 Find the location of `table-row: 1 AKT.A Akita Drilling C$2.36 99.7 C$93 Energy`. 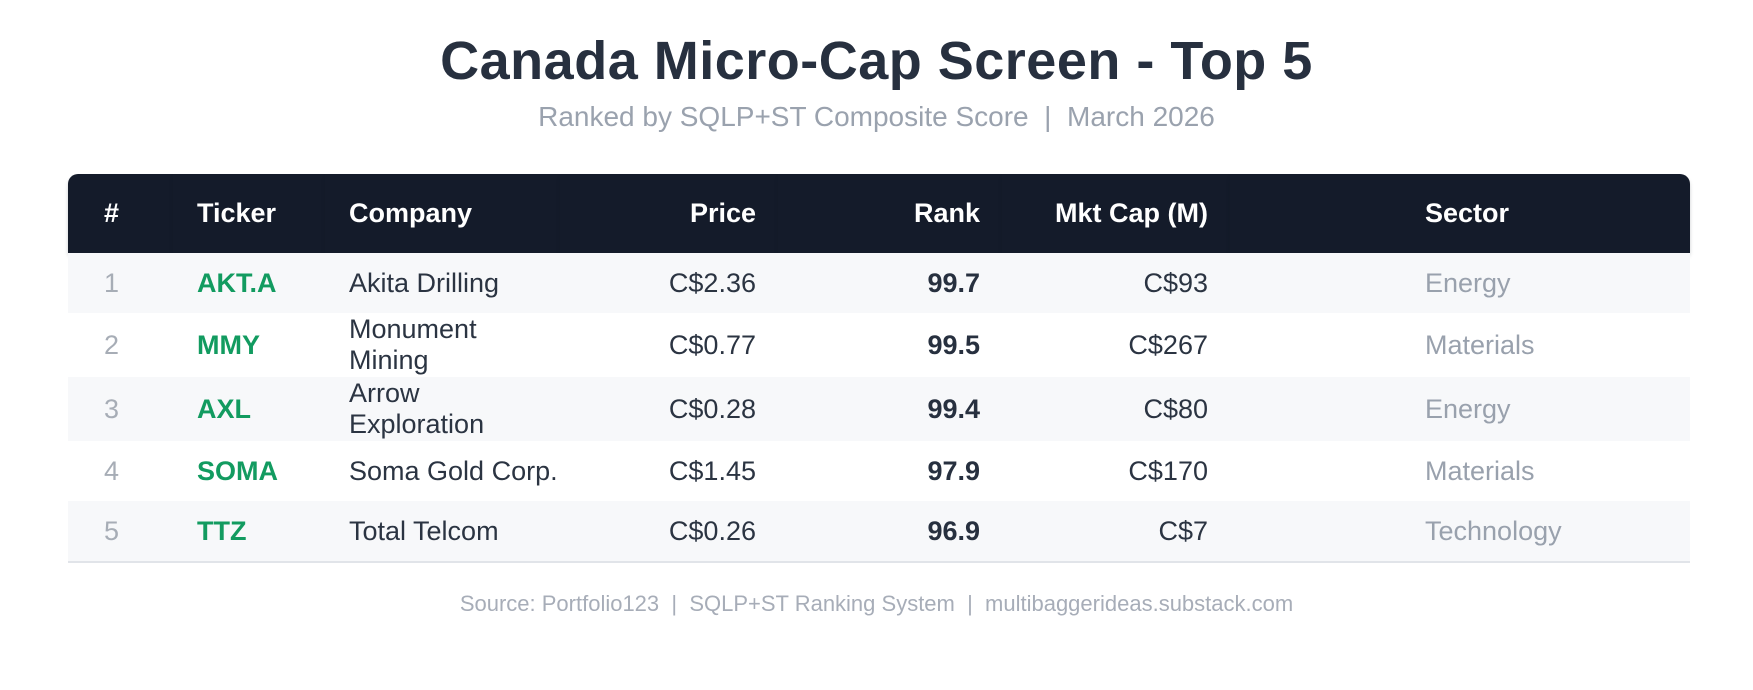

table-row: 1 AKT.A Akita Drilling C$2.36 99.7 C$93 Energy is located at coordinates (879, 283).